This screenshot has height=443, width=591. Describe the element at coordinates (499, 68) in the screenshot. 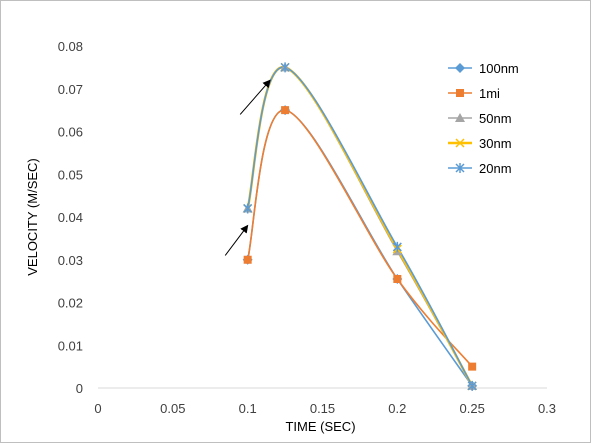

I see `legend-label: 100nm` at that location.